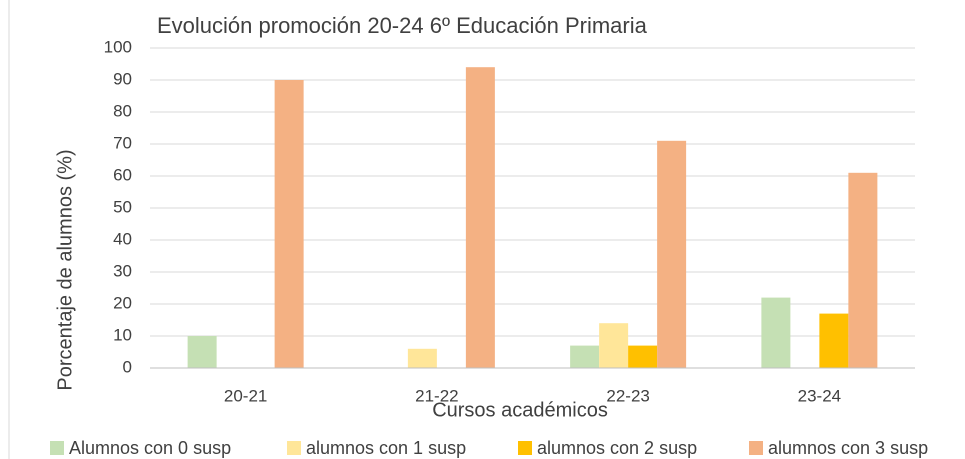  Describe the element at coordinates (118, 46) in the screenshot. I see `y-tick-label: 100` at that location.